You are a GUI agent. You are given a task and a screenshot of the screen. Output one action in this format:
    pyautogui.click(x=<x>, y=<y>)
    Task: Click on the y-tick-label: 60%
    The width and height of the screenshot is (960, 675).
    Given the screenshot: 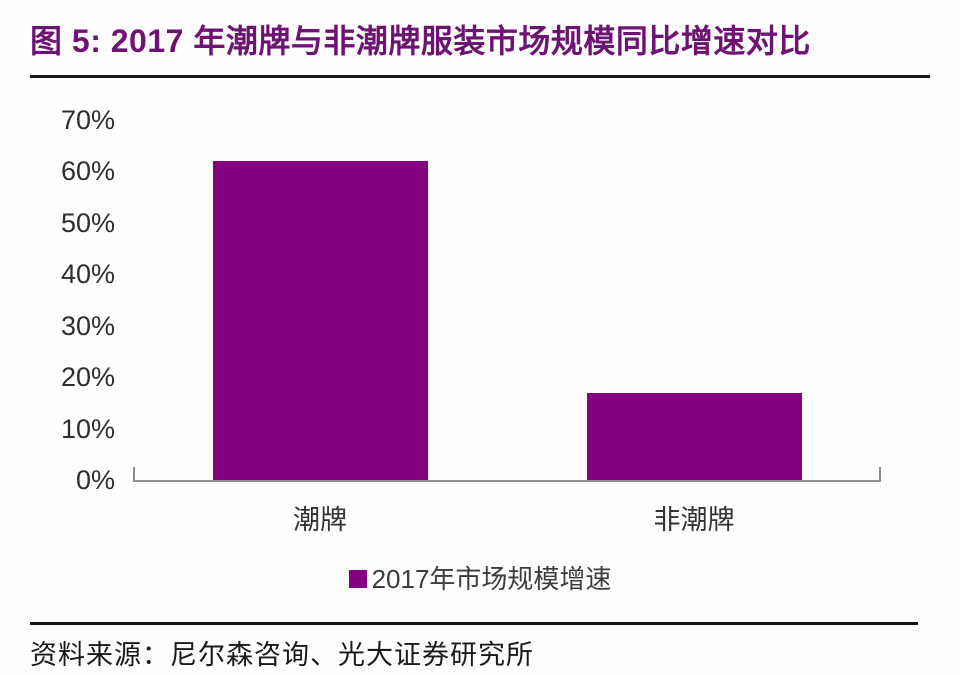 What is the action you would take?
    pyautogui.click(x=87, y=171)
    